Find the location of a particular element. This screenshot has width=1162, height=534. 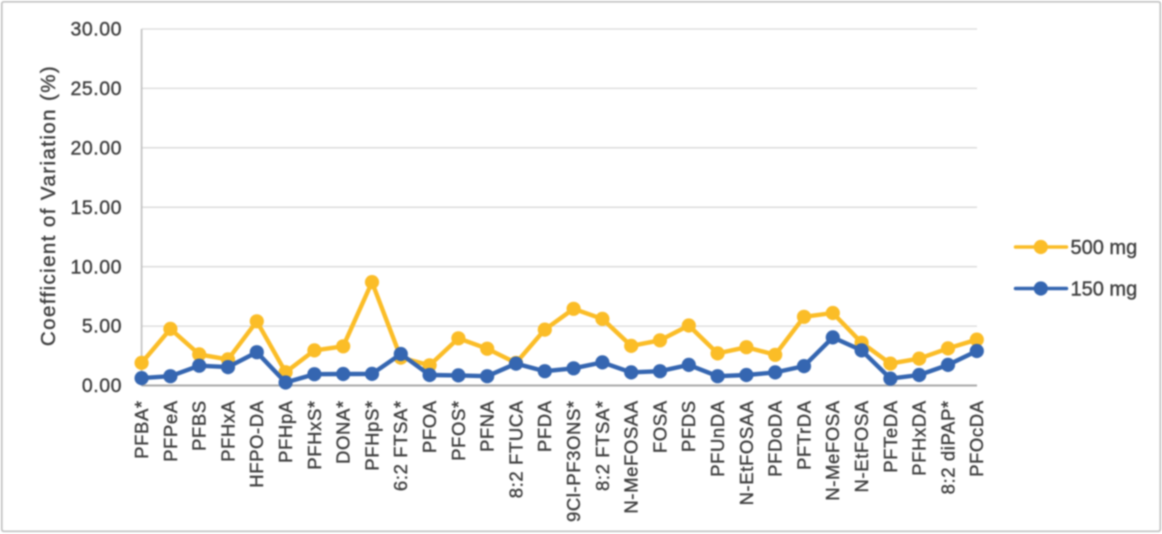

svg-text: 30.00 is located at coordinates (96, 30).